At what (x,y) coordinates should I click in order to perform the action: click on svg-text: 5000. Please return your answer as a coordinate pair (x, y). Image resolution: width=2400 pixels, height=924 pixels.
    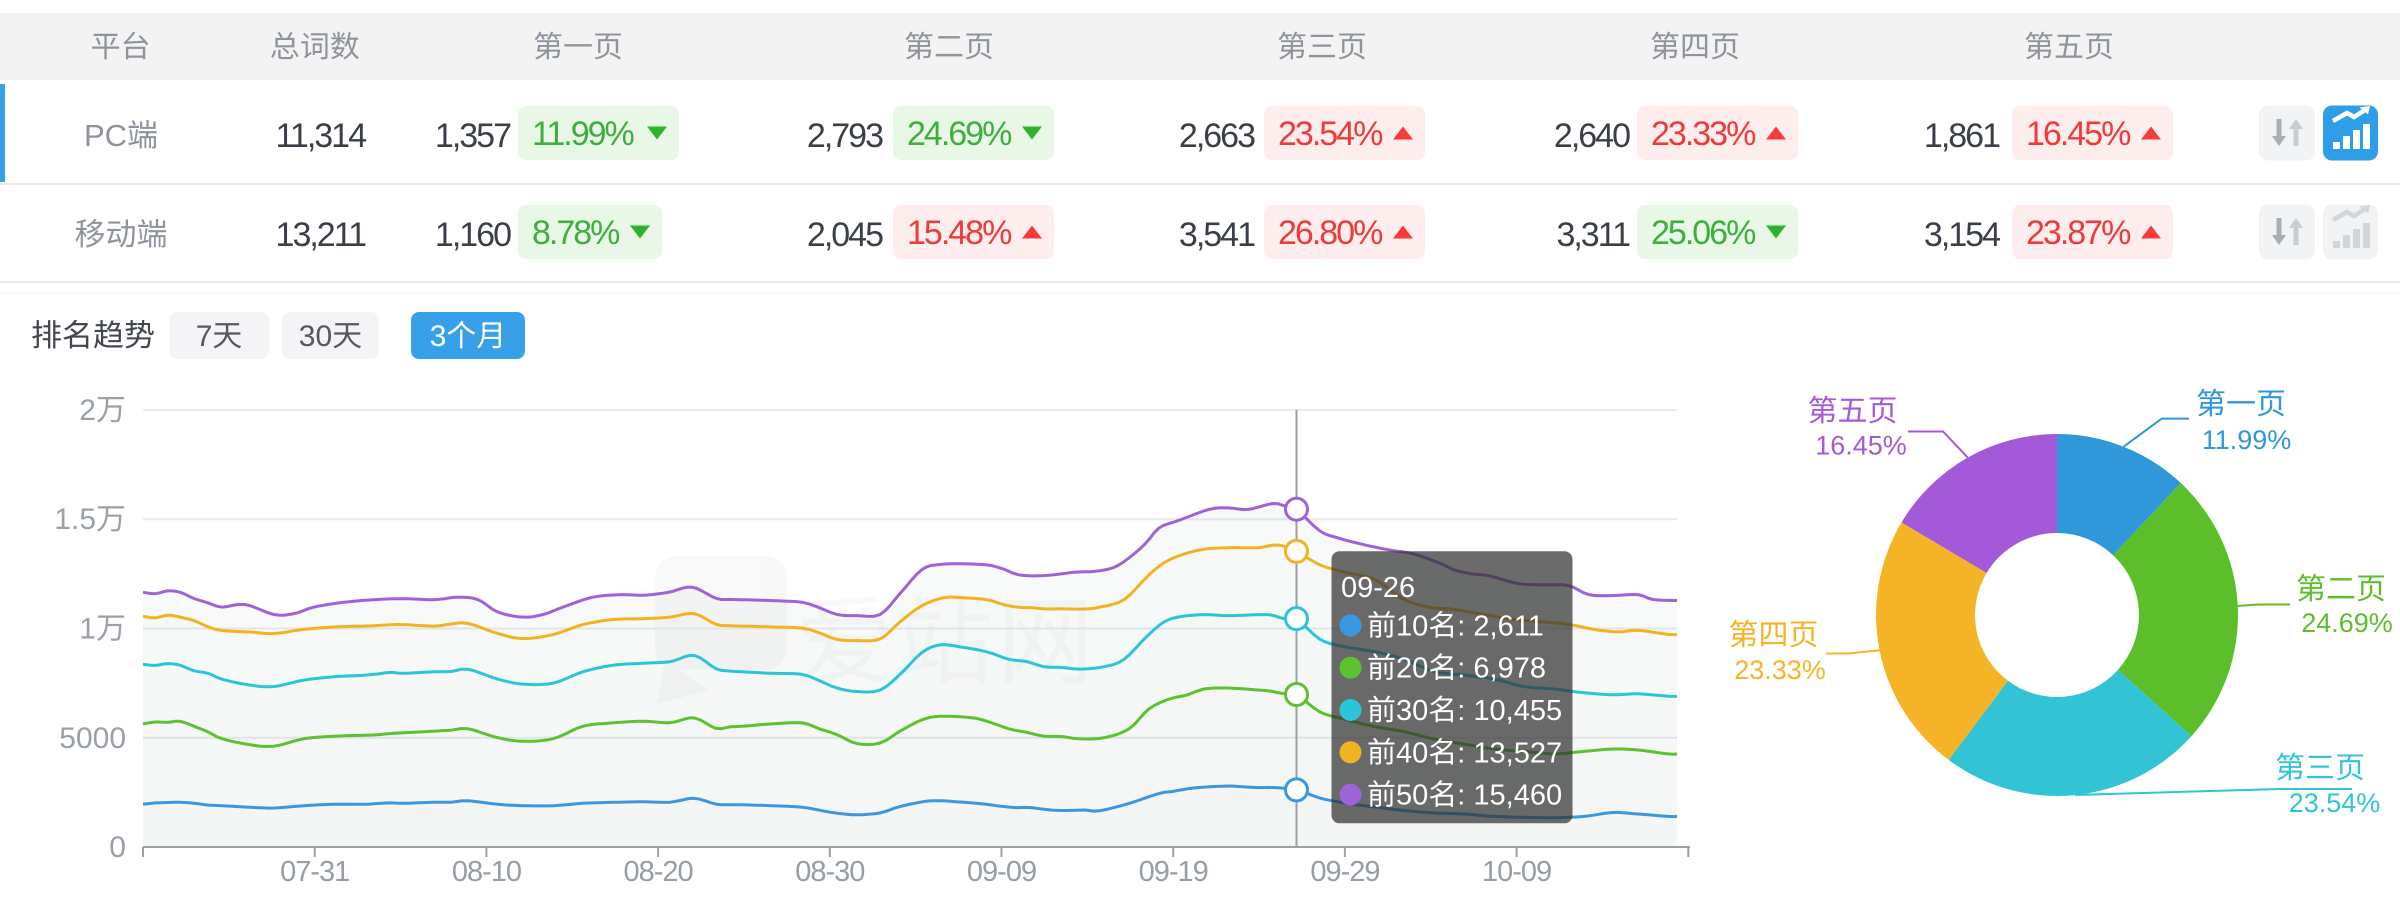
    Looking at the image, I should click on (92, 738).